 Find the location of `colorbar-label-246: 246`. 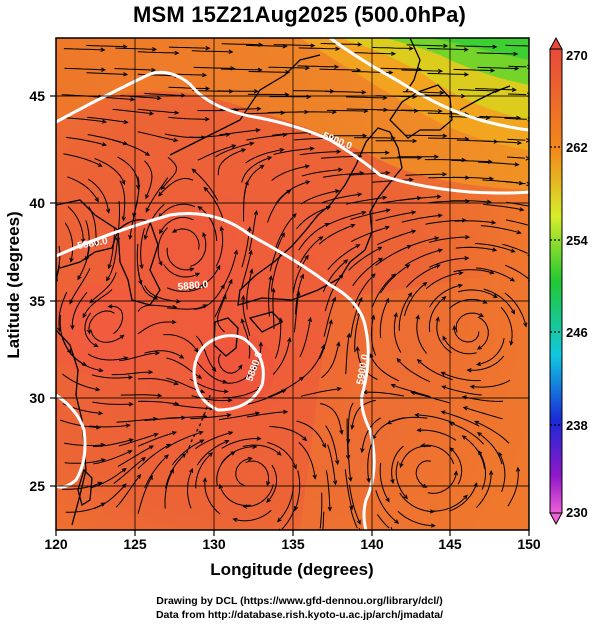

colorbar-label-246: 246 is located at coordinates (577, 332).